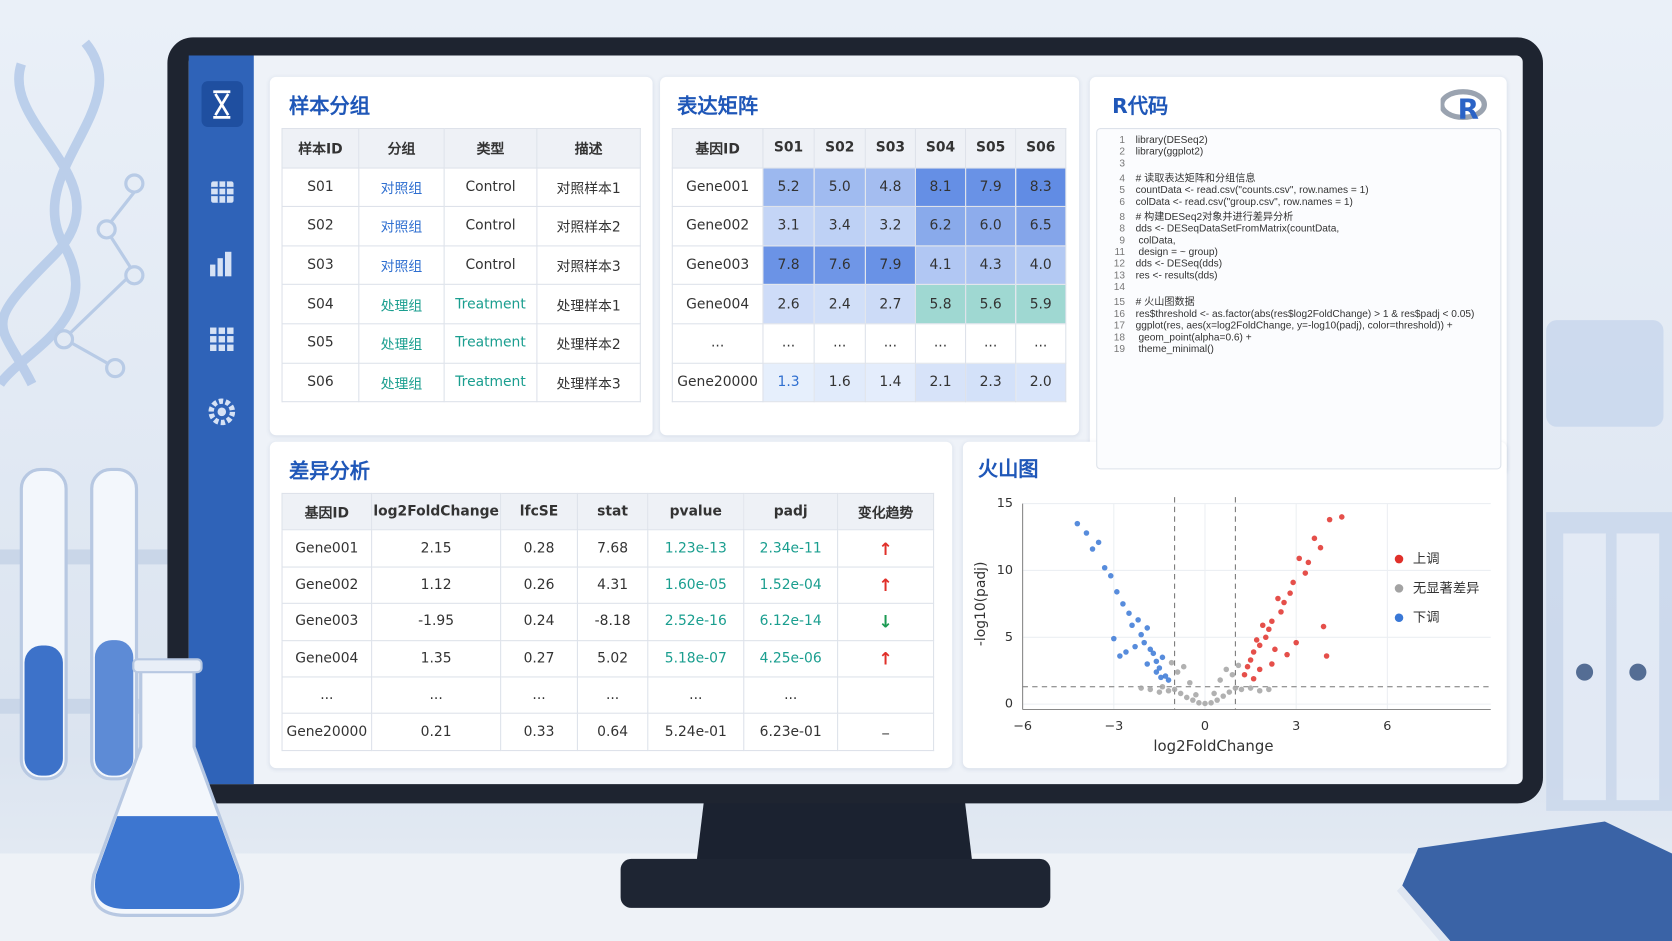 The image size is (1672, 941). I want to click on table-cell: 2.0, so click(1041, 382).